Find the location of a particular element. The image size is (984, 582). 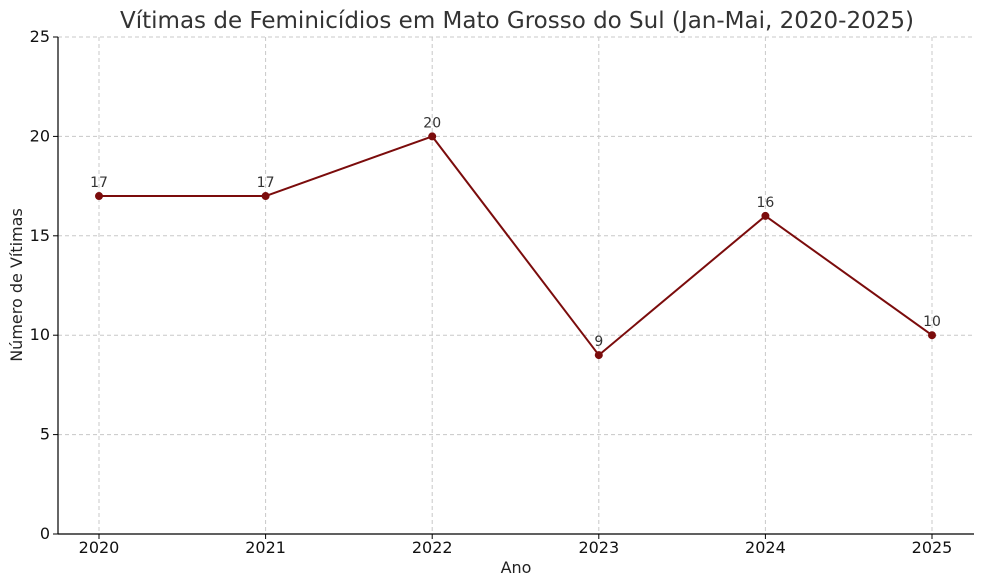

y-tick-label: 5 is located at coordinates (45, 434).